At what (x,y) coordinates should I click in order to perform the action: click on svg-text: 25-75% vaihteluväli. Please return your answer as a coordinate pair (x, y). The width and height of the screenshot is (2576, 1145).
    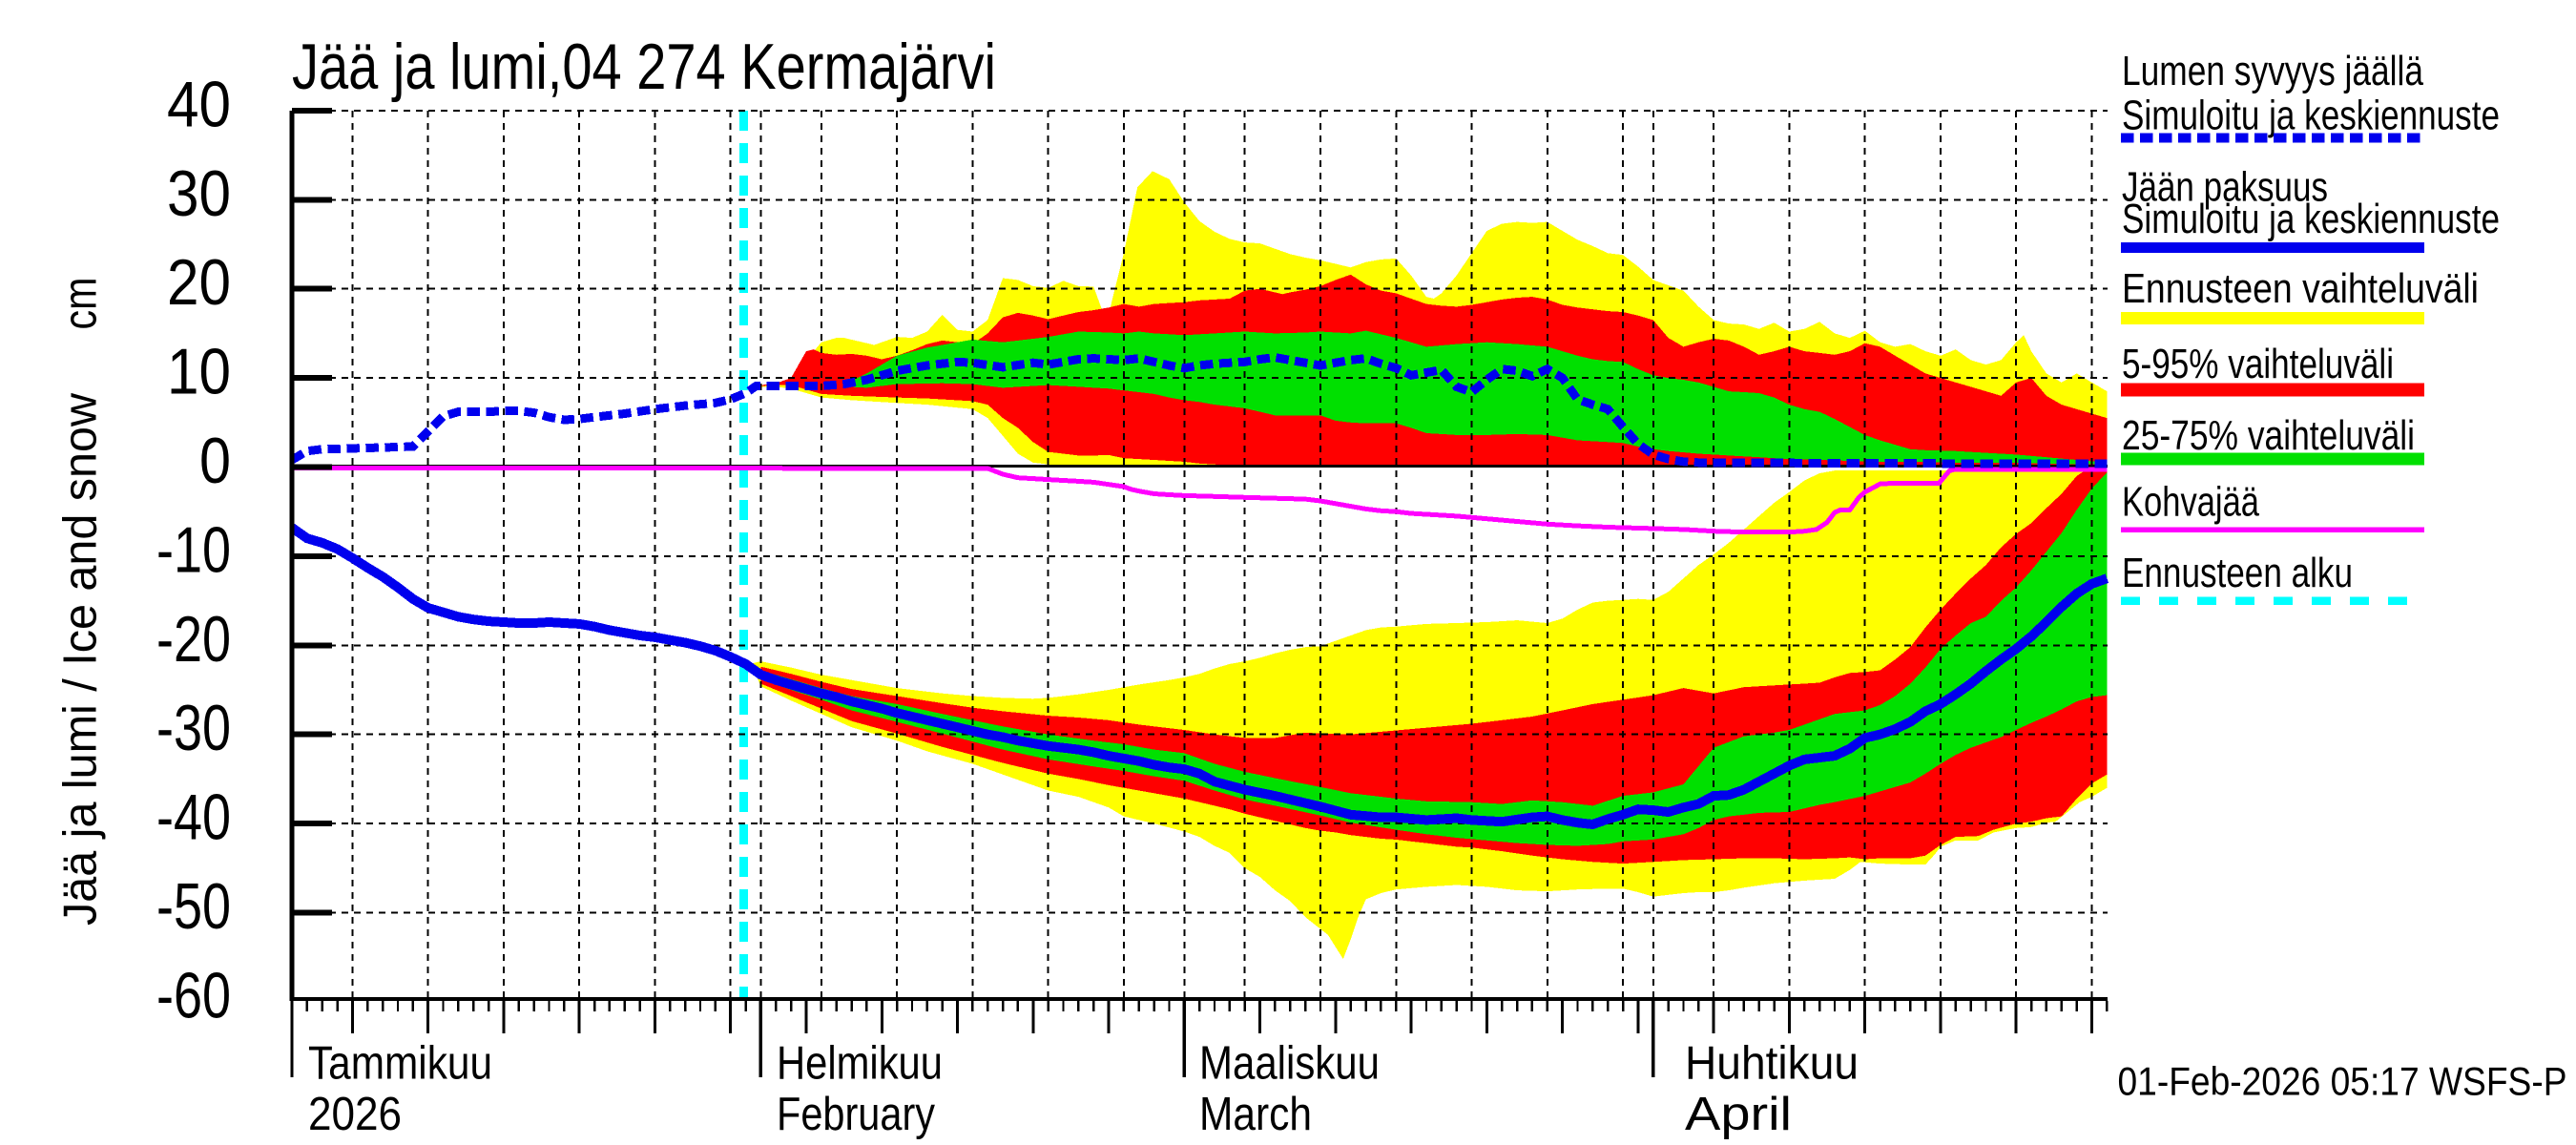
    Looking at the image, I should click on (2268, 435).